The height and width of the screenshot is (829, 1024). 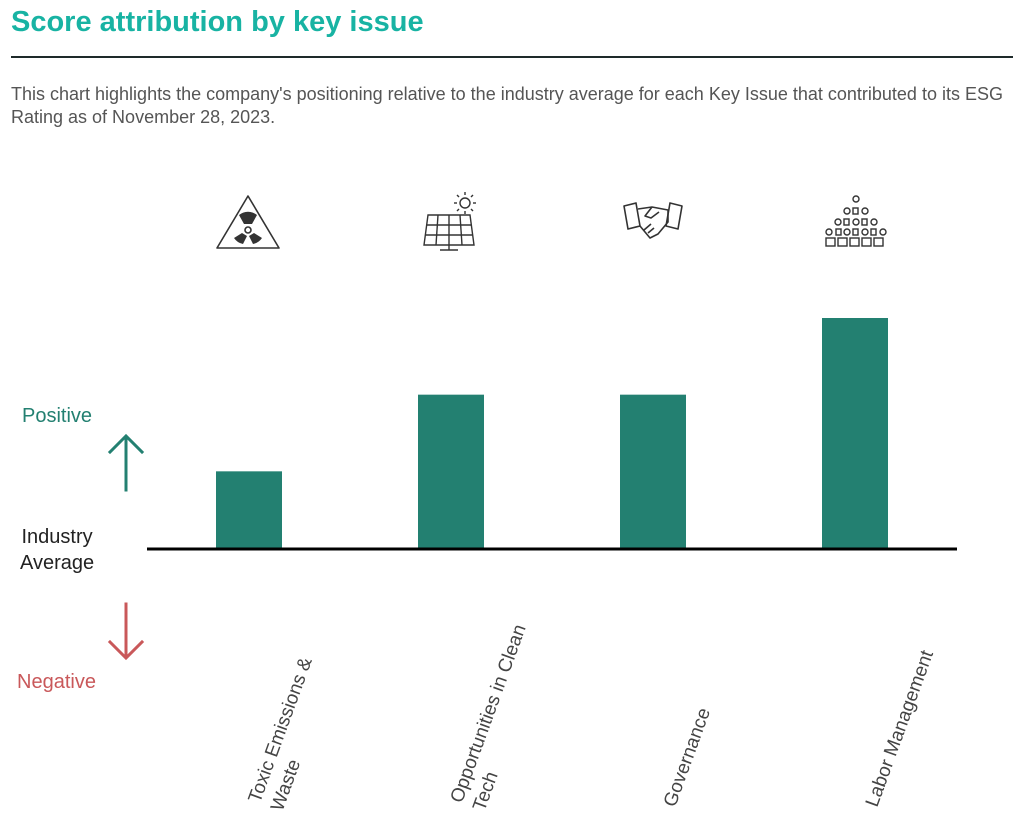 What do you see at coordinates (512, 57) in the screenshot?
I see `title-divider` at bounding box center [512, 57].